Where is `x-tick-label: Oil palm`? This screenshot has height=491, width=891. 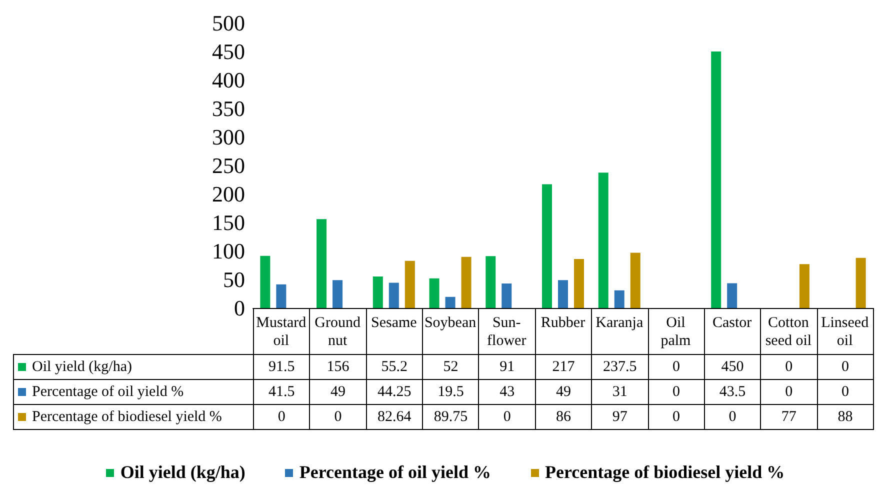
x-tick-label: Oil palm is located at coordinates (676, 332).